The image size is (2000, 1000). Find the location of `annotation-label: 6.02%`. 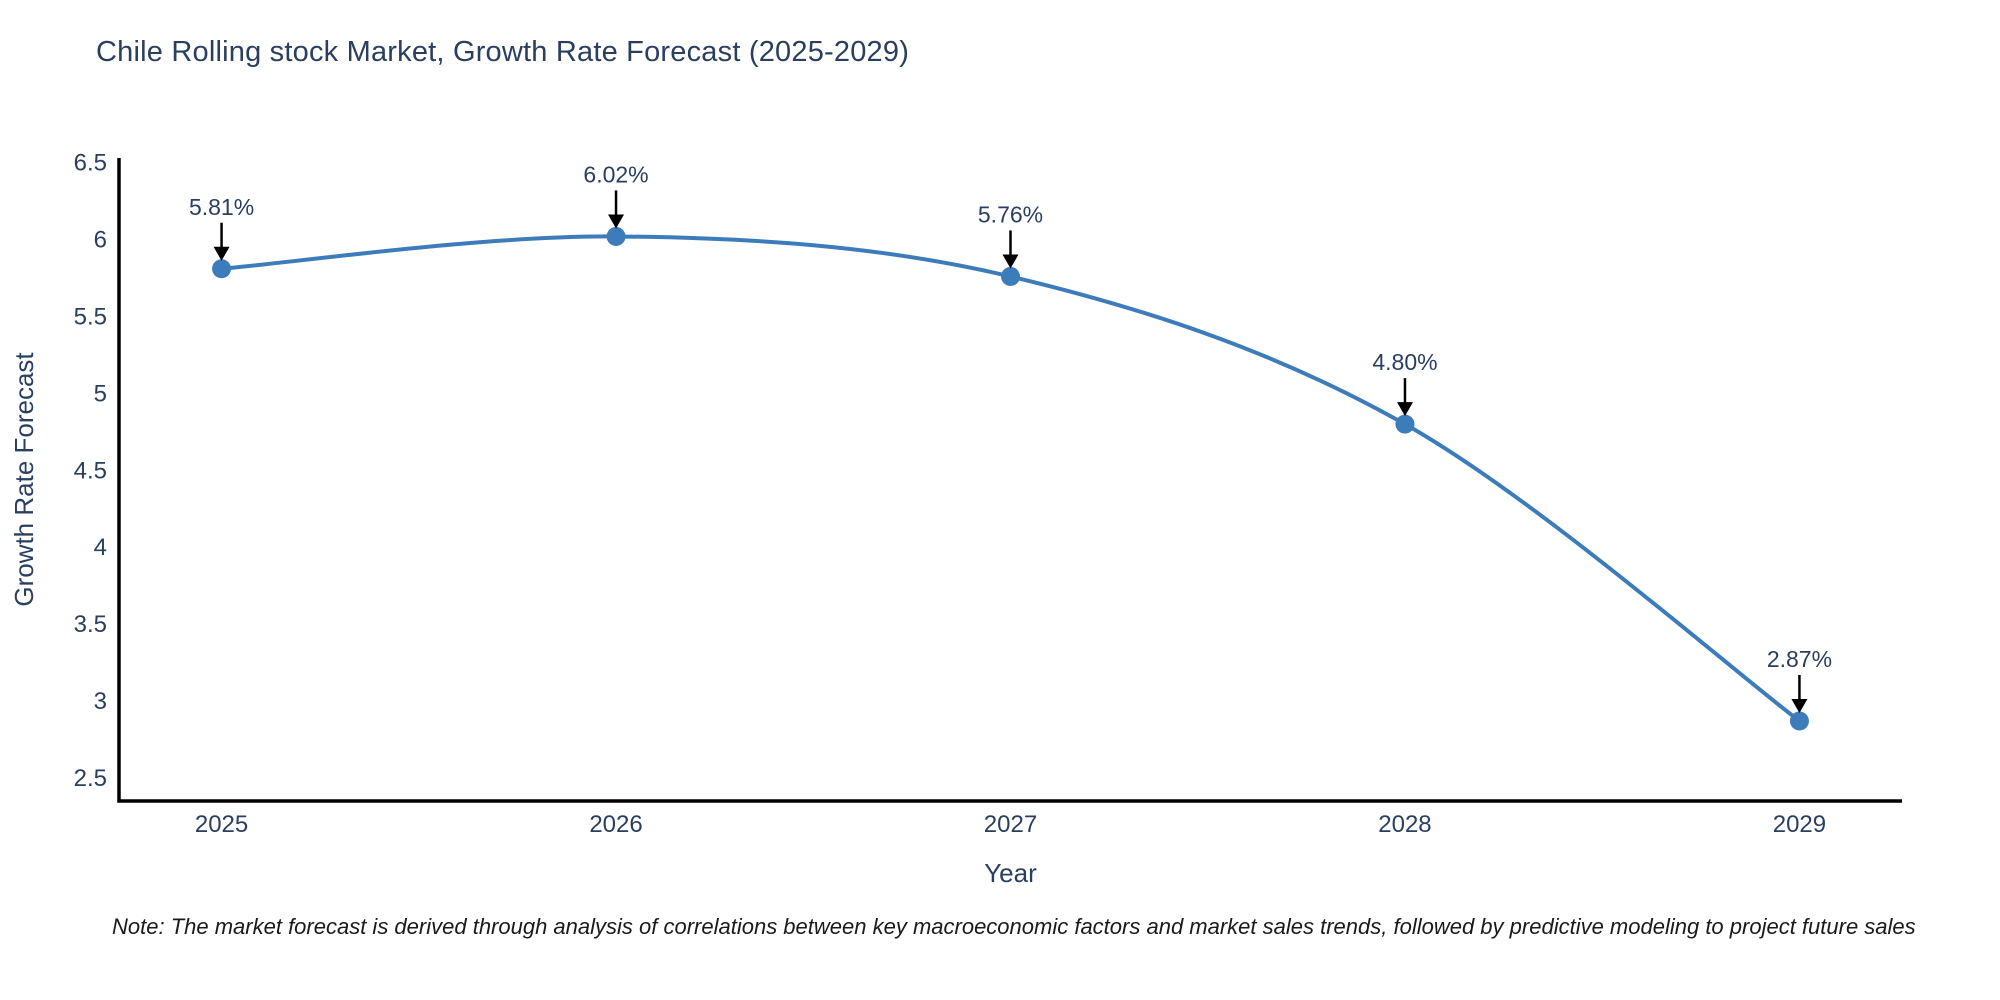

annotation-label: 6.02% is located at coordinates (615, 174).